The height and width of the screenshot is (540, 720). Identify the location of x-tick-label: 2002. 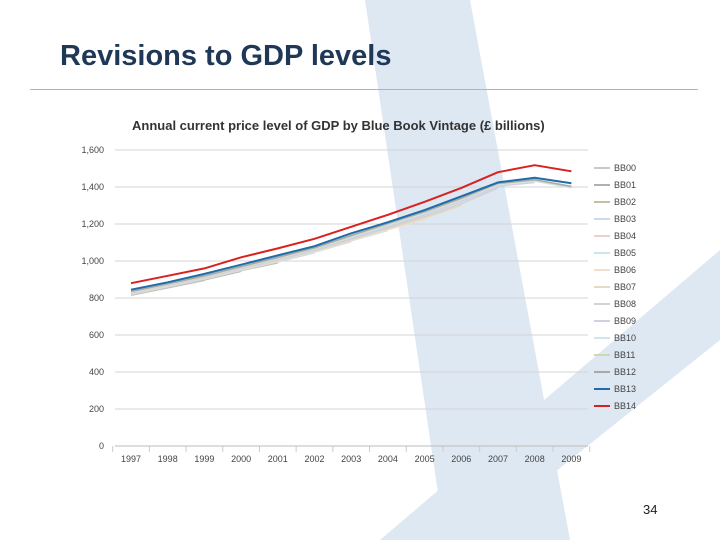
(314, 459).